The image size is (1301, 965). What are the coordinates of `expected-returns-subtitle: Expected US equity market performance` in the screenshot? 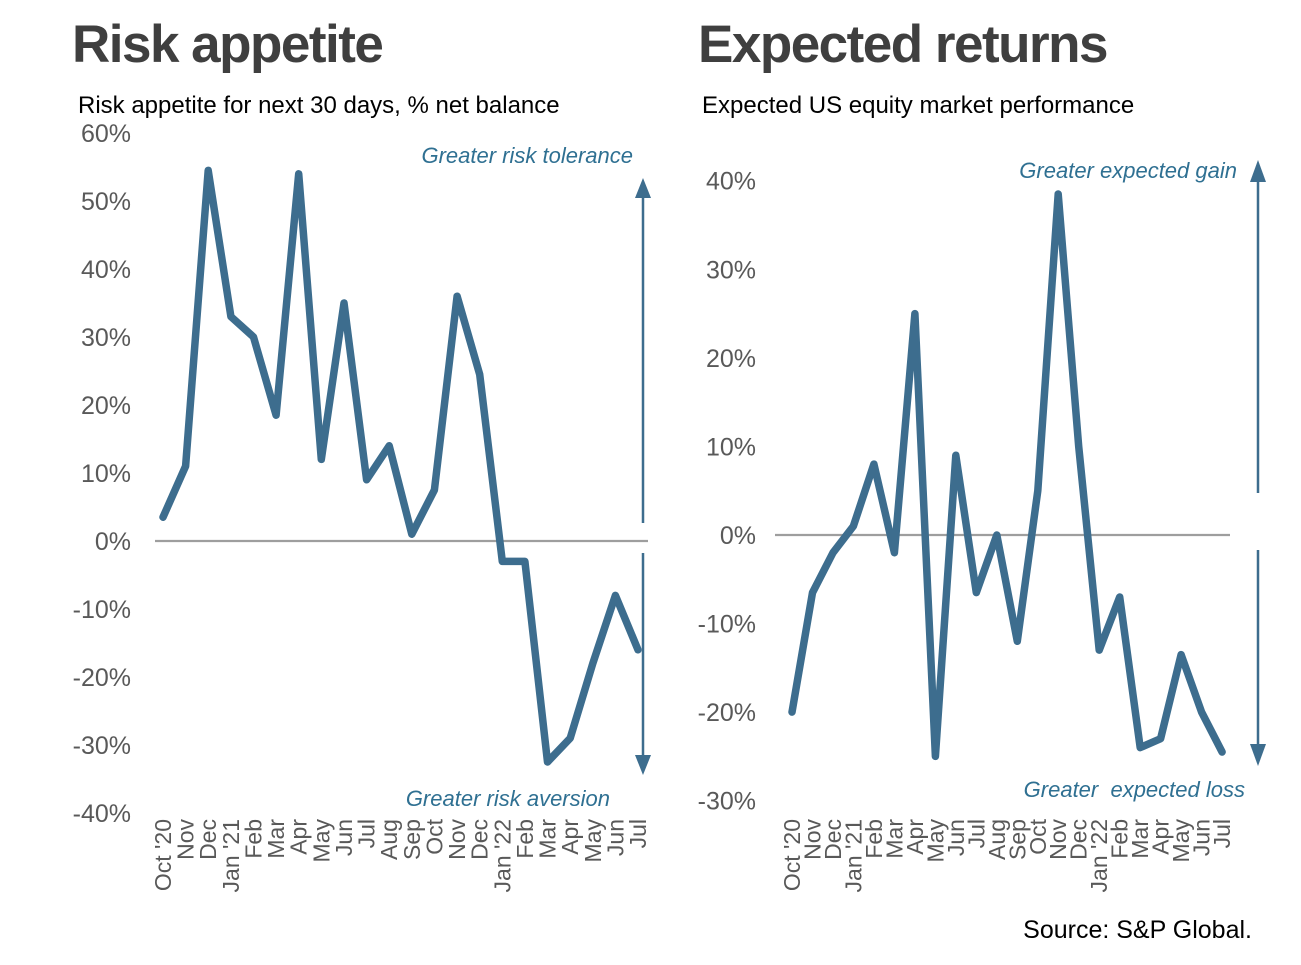 It's located at (918, 105).